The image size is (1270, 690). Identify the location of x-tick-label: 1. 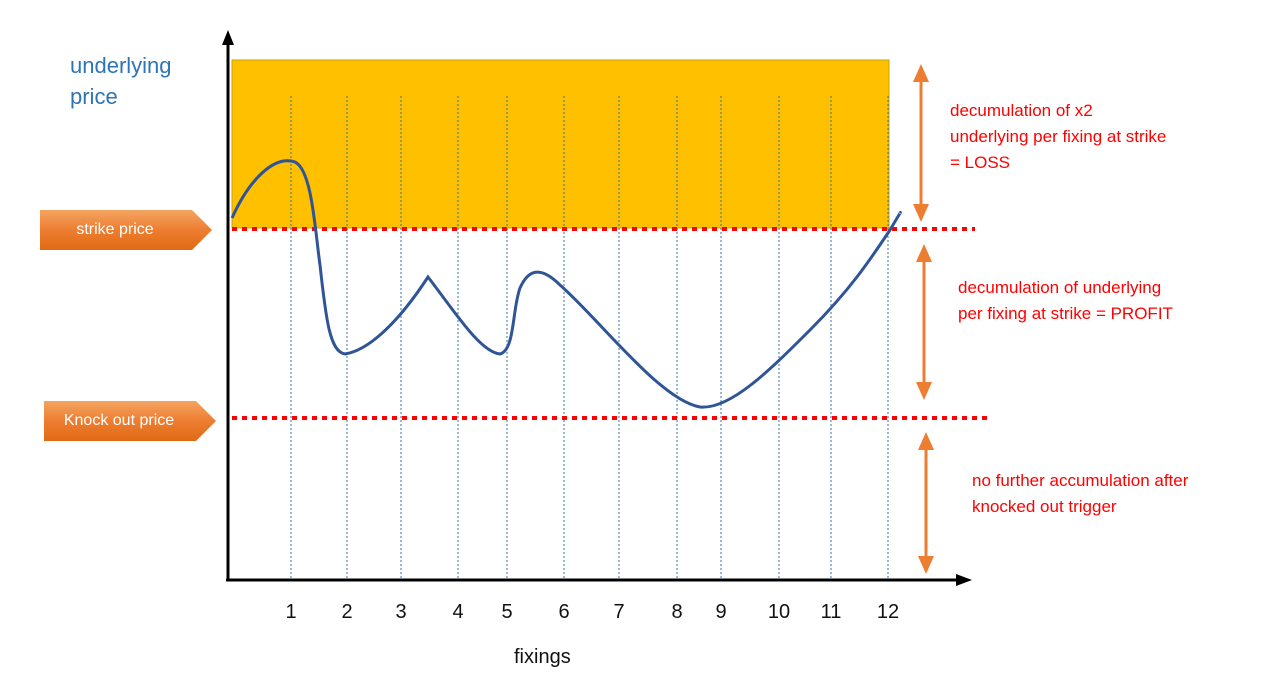
(291, 612).